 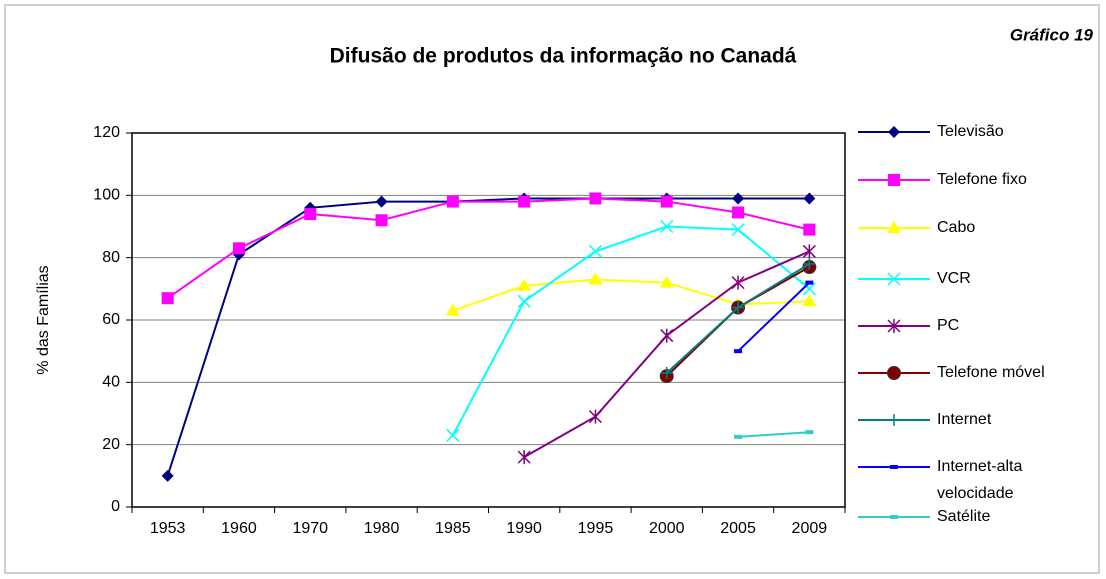 What do you see at coordinates (948, 325) in the screenshot?
I see `legend-label: PC` at bounding box center [948, 325].